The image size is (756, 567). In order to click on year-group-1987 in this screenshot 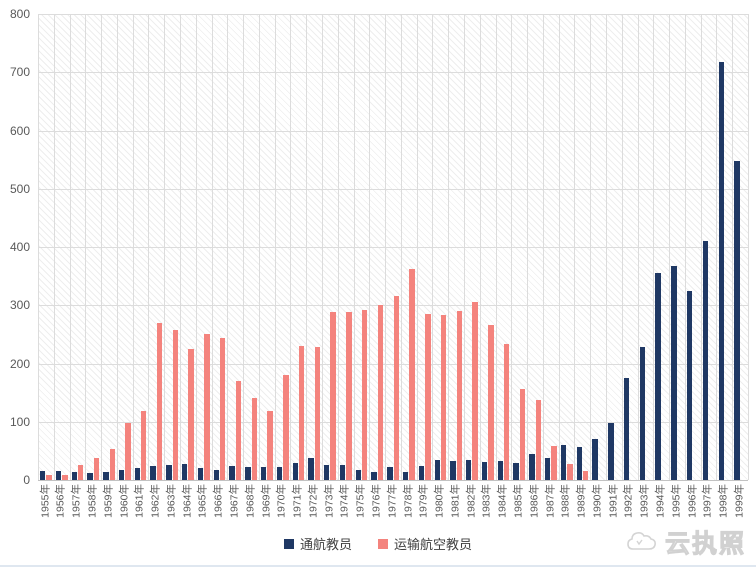, I will do `click(551, 247)`.